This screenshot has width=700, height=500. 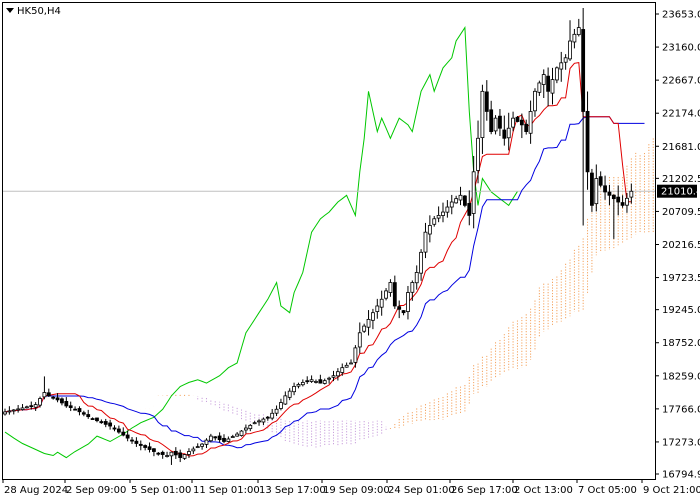 What do you see at coordinates (681, 245) in the screenshot?
I see `y-tick-label: 20216.5` at bounding box center [681, 245].